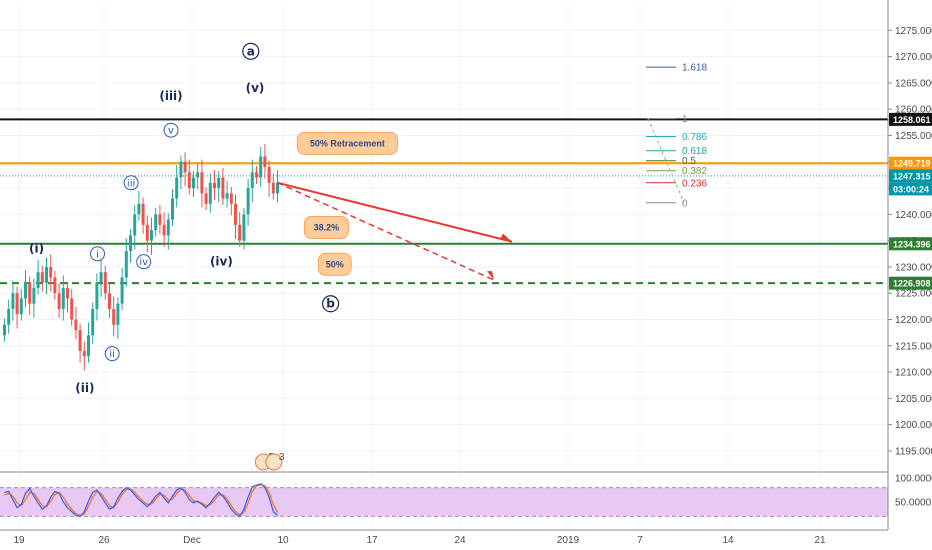  What do you see at coordinates (694, 137) in the screenshot?
I see `fib-level-label: 0.786` at bounding box center [694, 137].